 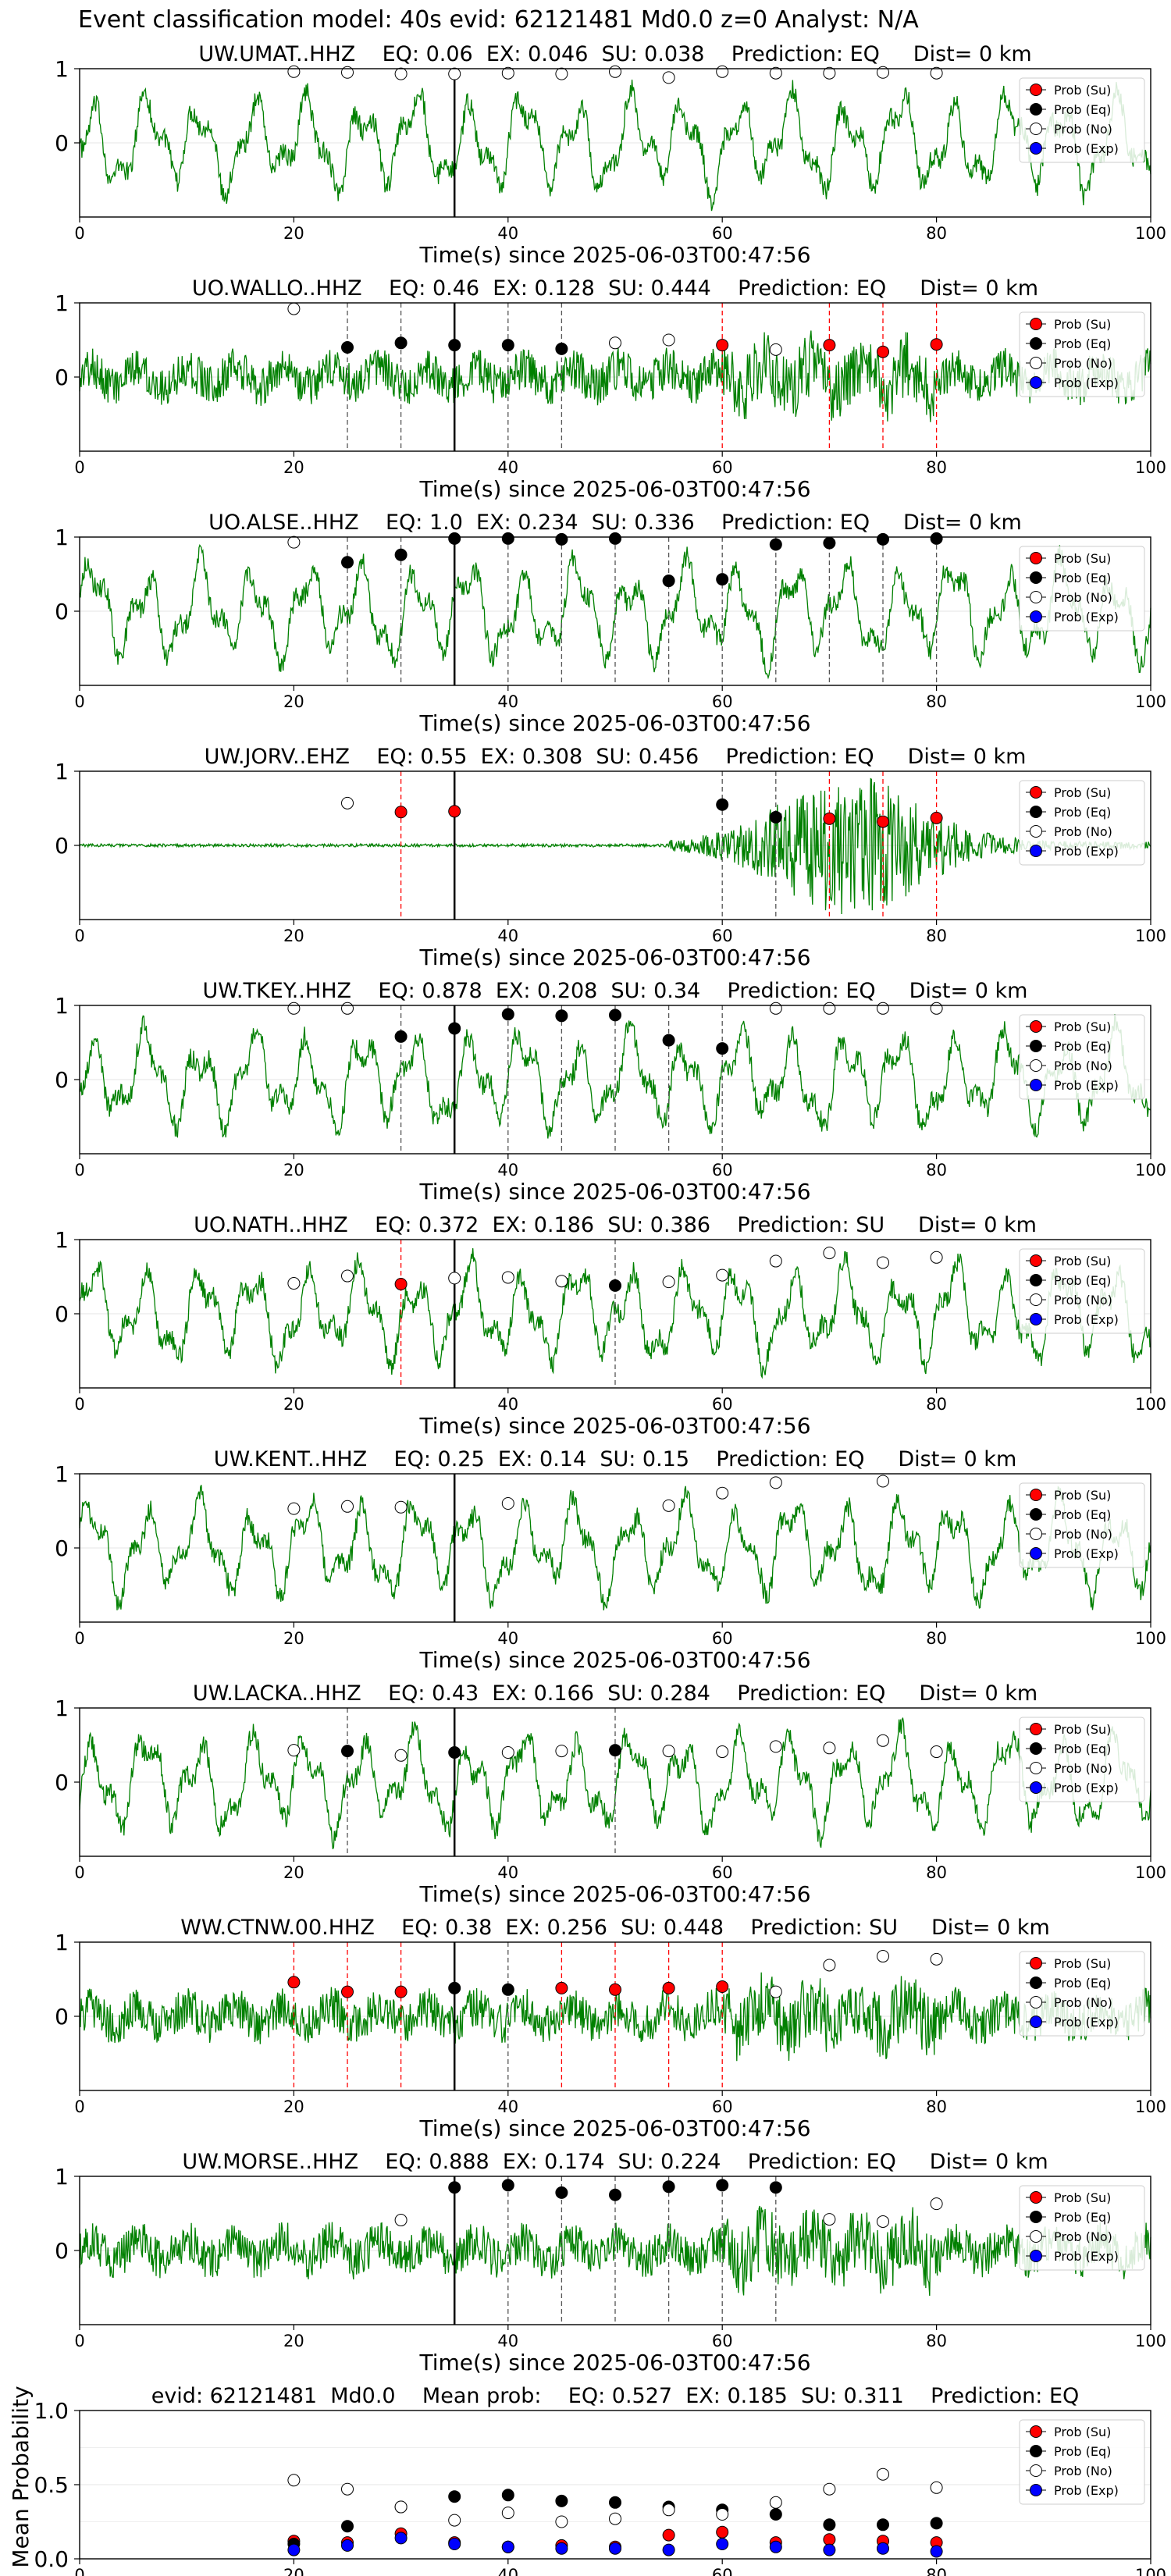 What do you see at coordinates (62, 1942) in the screenshot?
I see `y-tick-label: 1` at bounding box center [62, 1942].